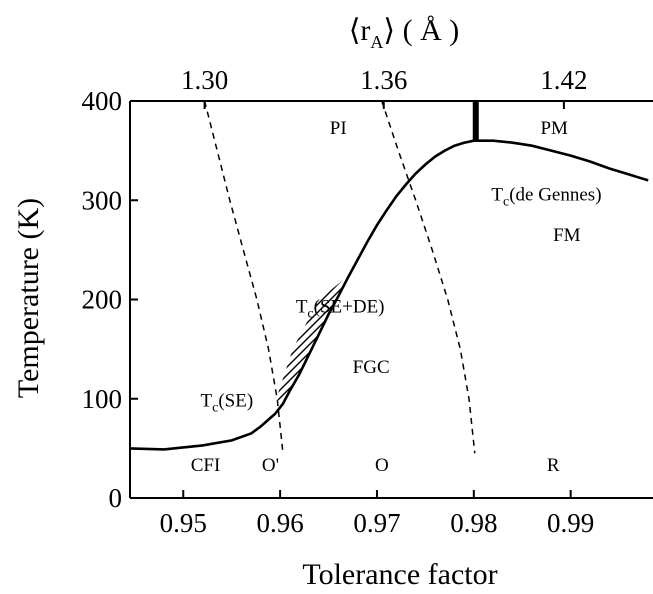 The height and width of the screenshot is (594, 653). What do you see at coordinates (553, 465) in the screenshot?
I see `annotation-label: R` at bounding box center [553, 465].